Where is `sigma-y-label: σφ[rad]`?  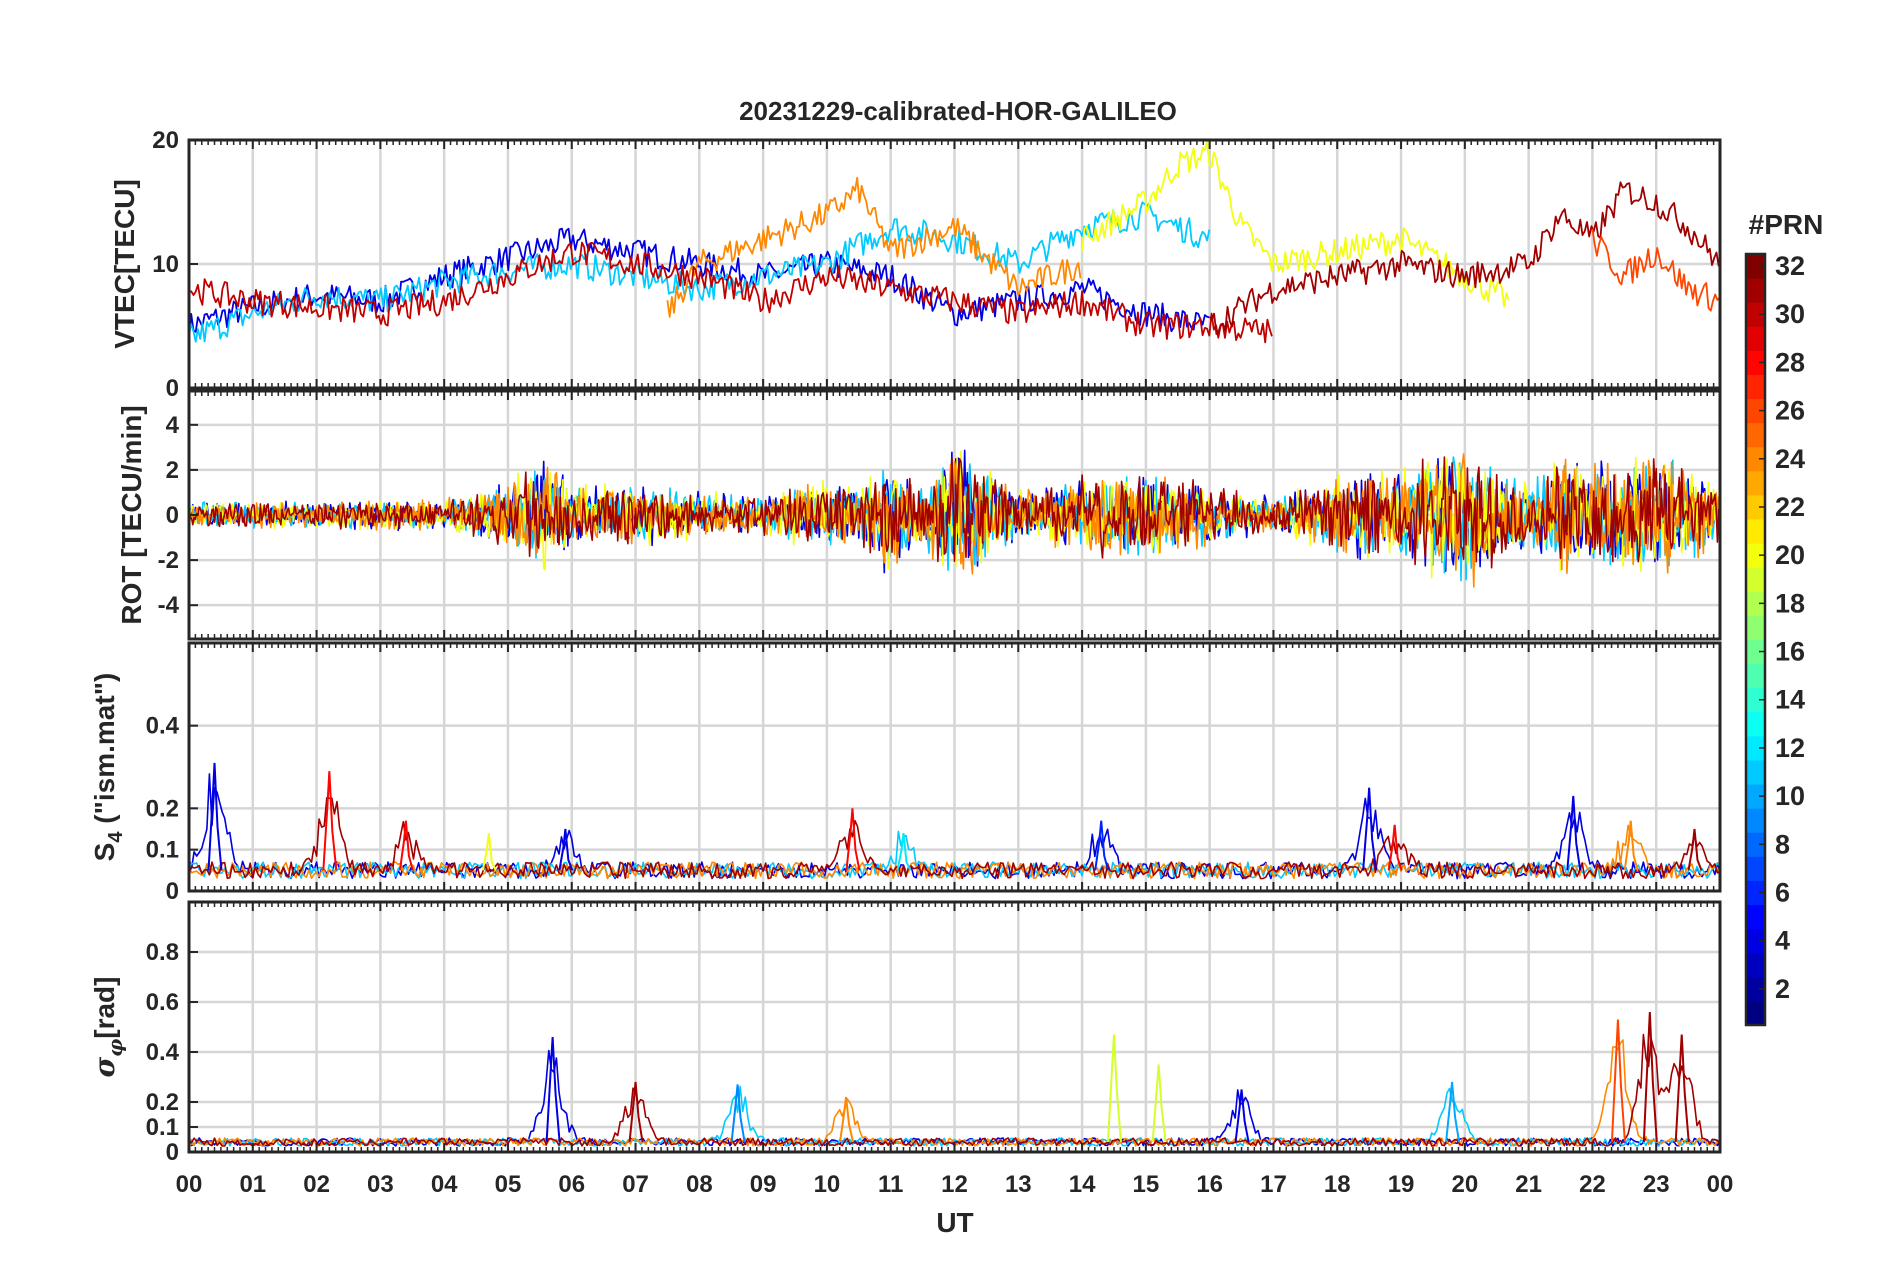
sigma-y-label: σφ[rad] is located at coordinates (107, 1027).